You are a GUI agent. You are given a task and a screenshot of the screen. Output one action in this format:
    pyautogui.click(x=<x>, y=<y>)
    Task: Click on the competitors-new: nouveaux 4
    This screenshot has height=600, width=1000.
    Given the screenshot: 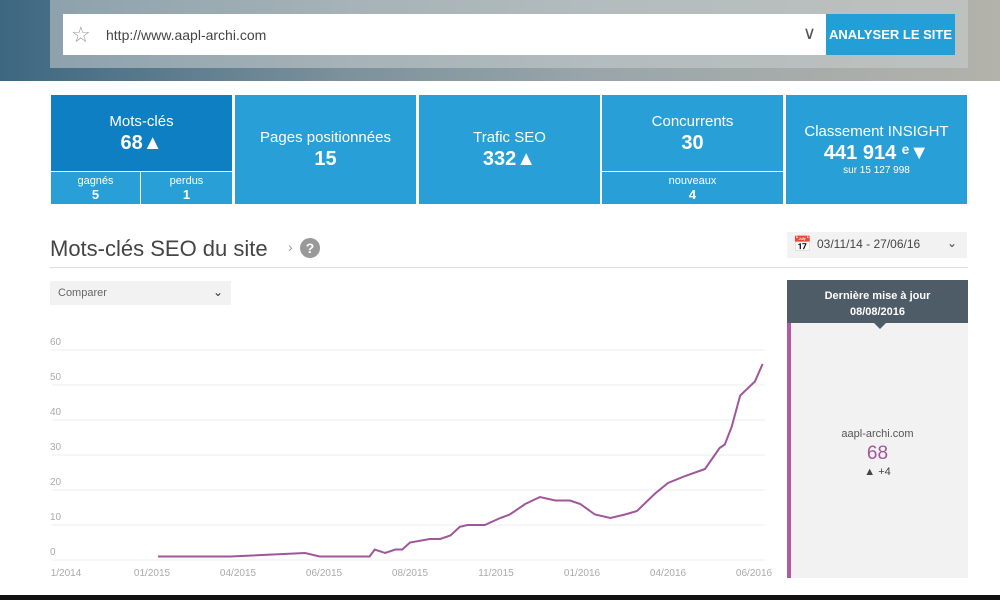 What is the action you would take?
    pyautogui.click(x=692, y=187)
    